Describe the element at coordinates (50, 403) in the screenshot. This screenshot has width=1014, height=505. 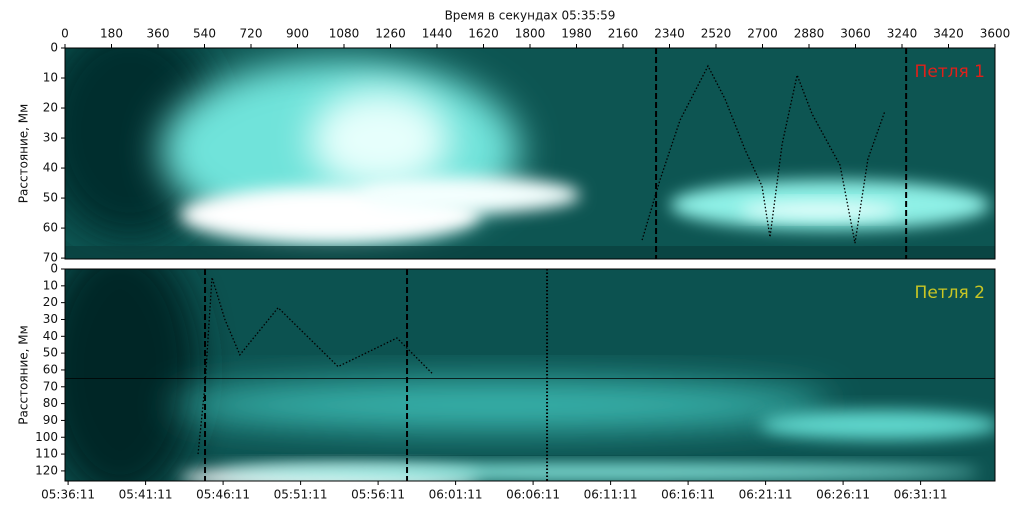
I see `y-tick-label: 80` at that location.